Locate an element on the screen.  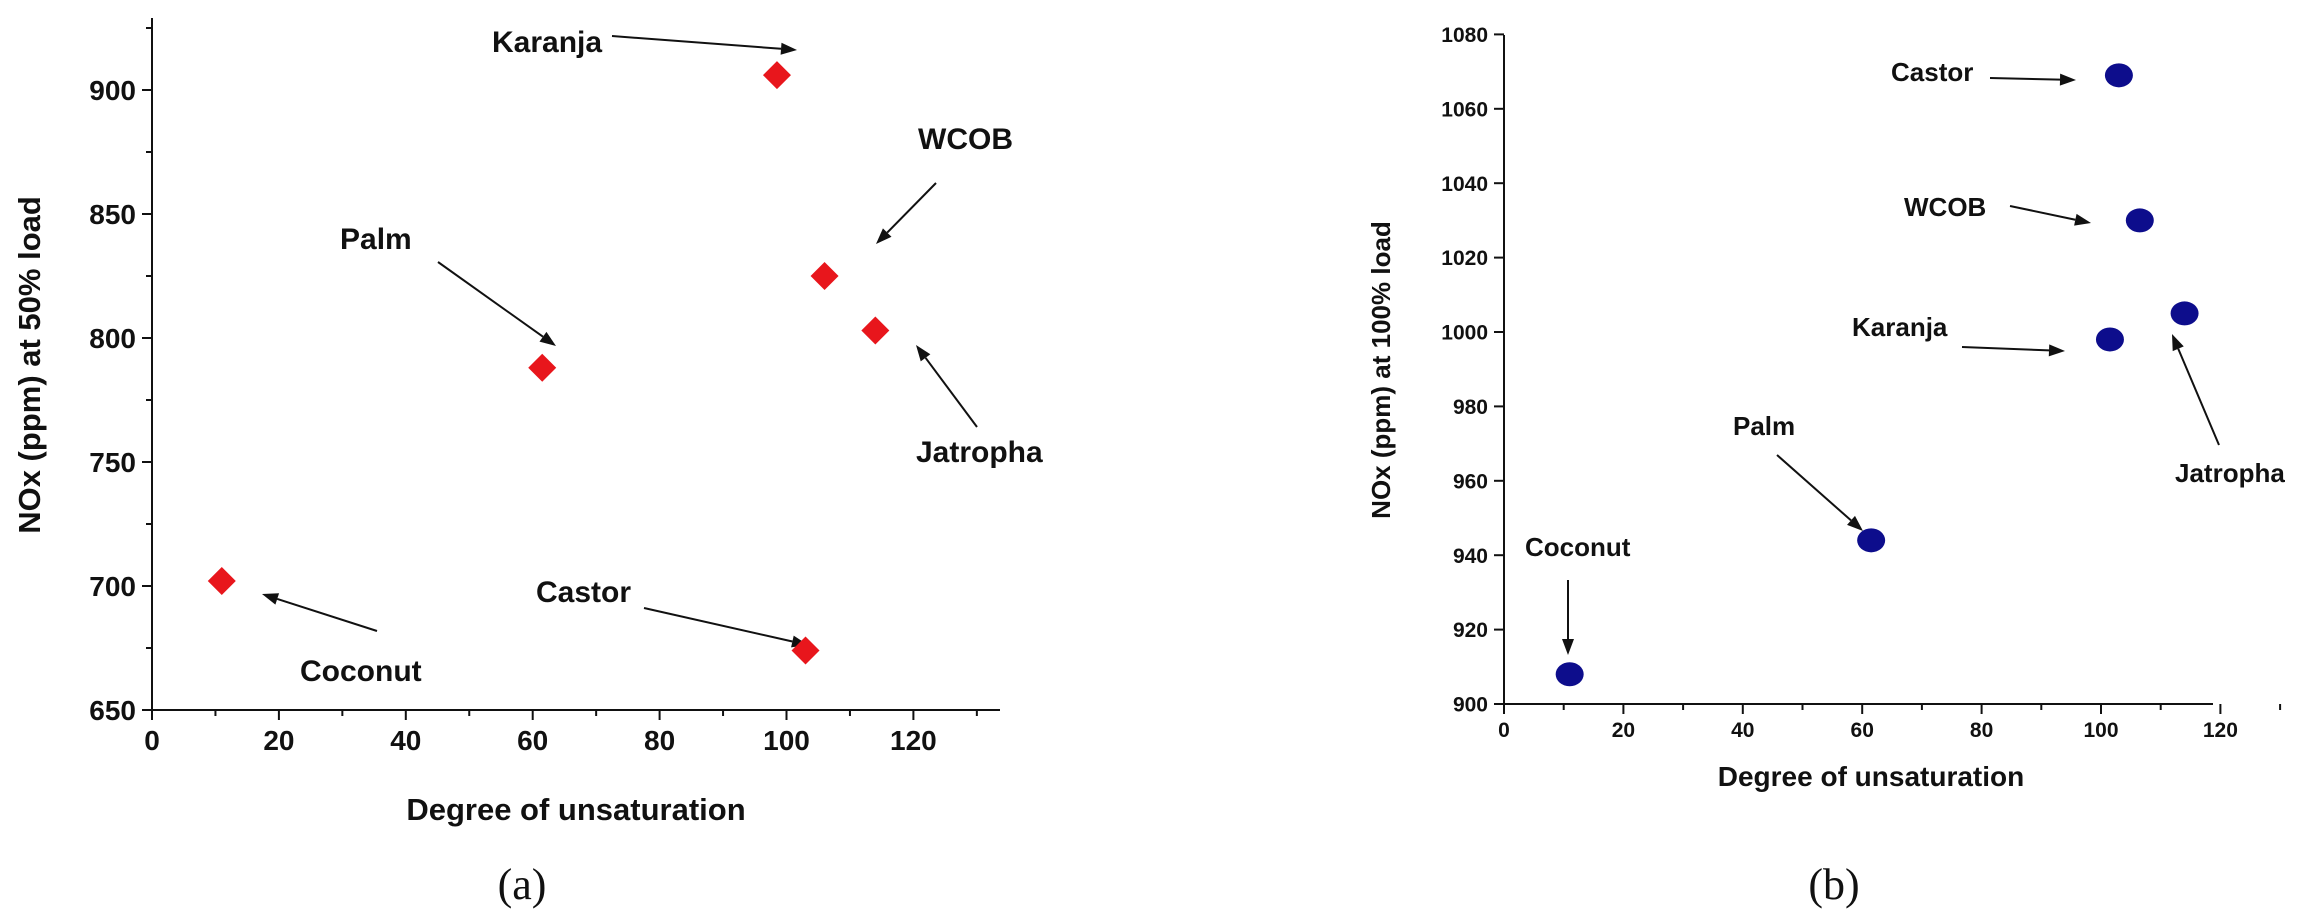
panel-a-arrow-jatropha-head is located at coordinates (923, 353).